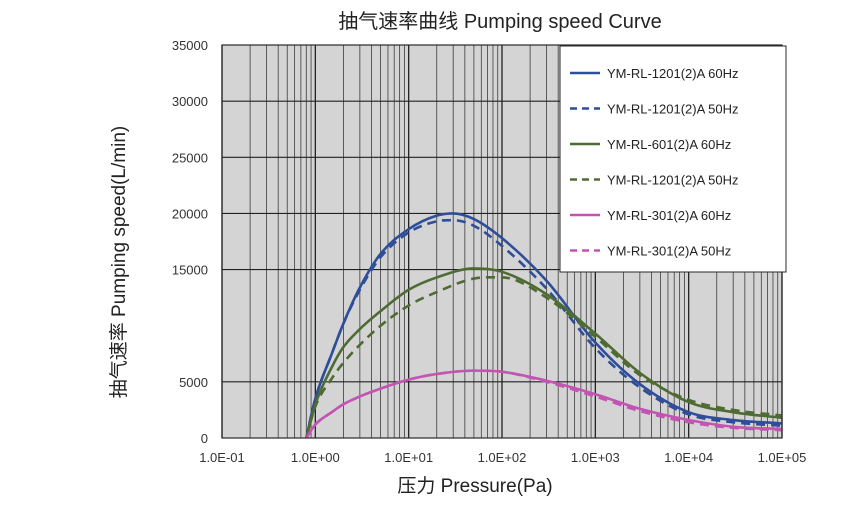 This screenshot has height=518, width=844. I want to click on legend-label-1: YM-RL-1201(2)A 60Hz, so click(673, 73).